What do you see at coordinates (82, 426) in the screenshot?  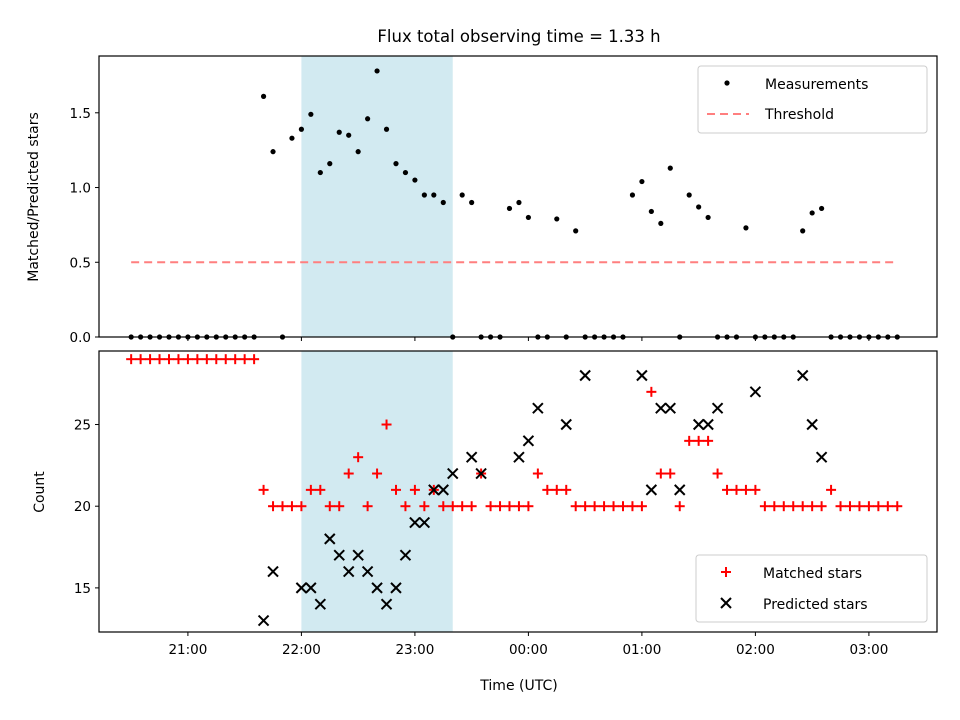 I see `y-tick-label: 25` at bounding box center [82, 426].